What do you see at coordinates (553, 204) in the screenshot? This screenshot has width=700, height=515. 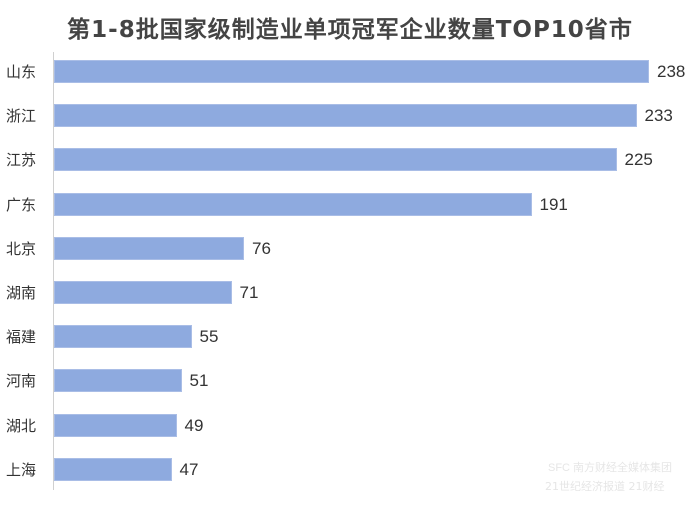 I see `value-label: 191` at bounding box center [553, 204].